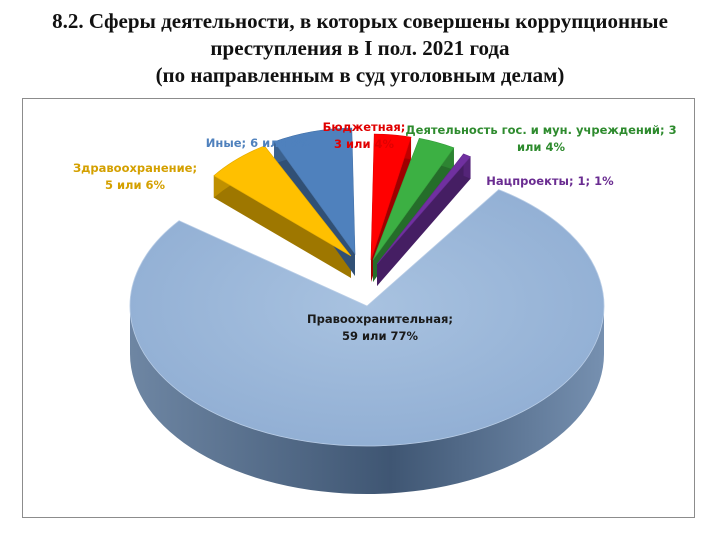 The image size is (720, 538). I want to click on data-label-health-1: Здравоохранение;, so click(135, 168).